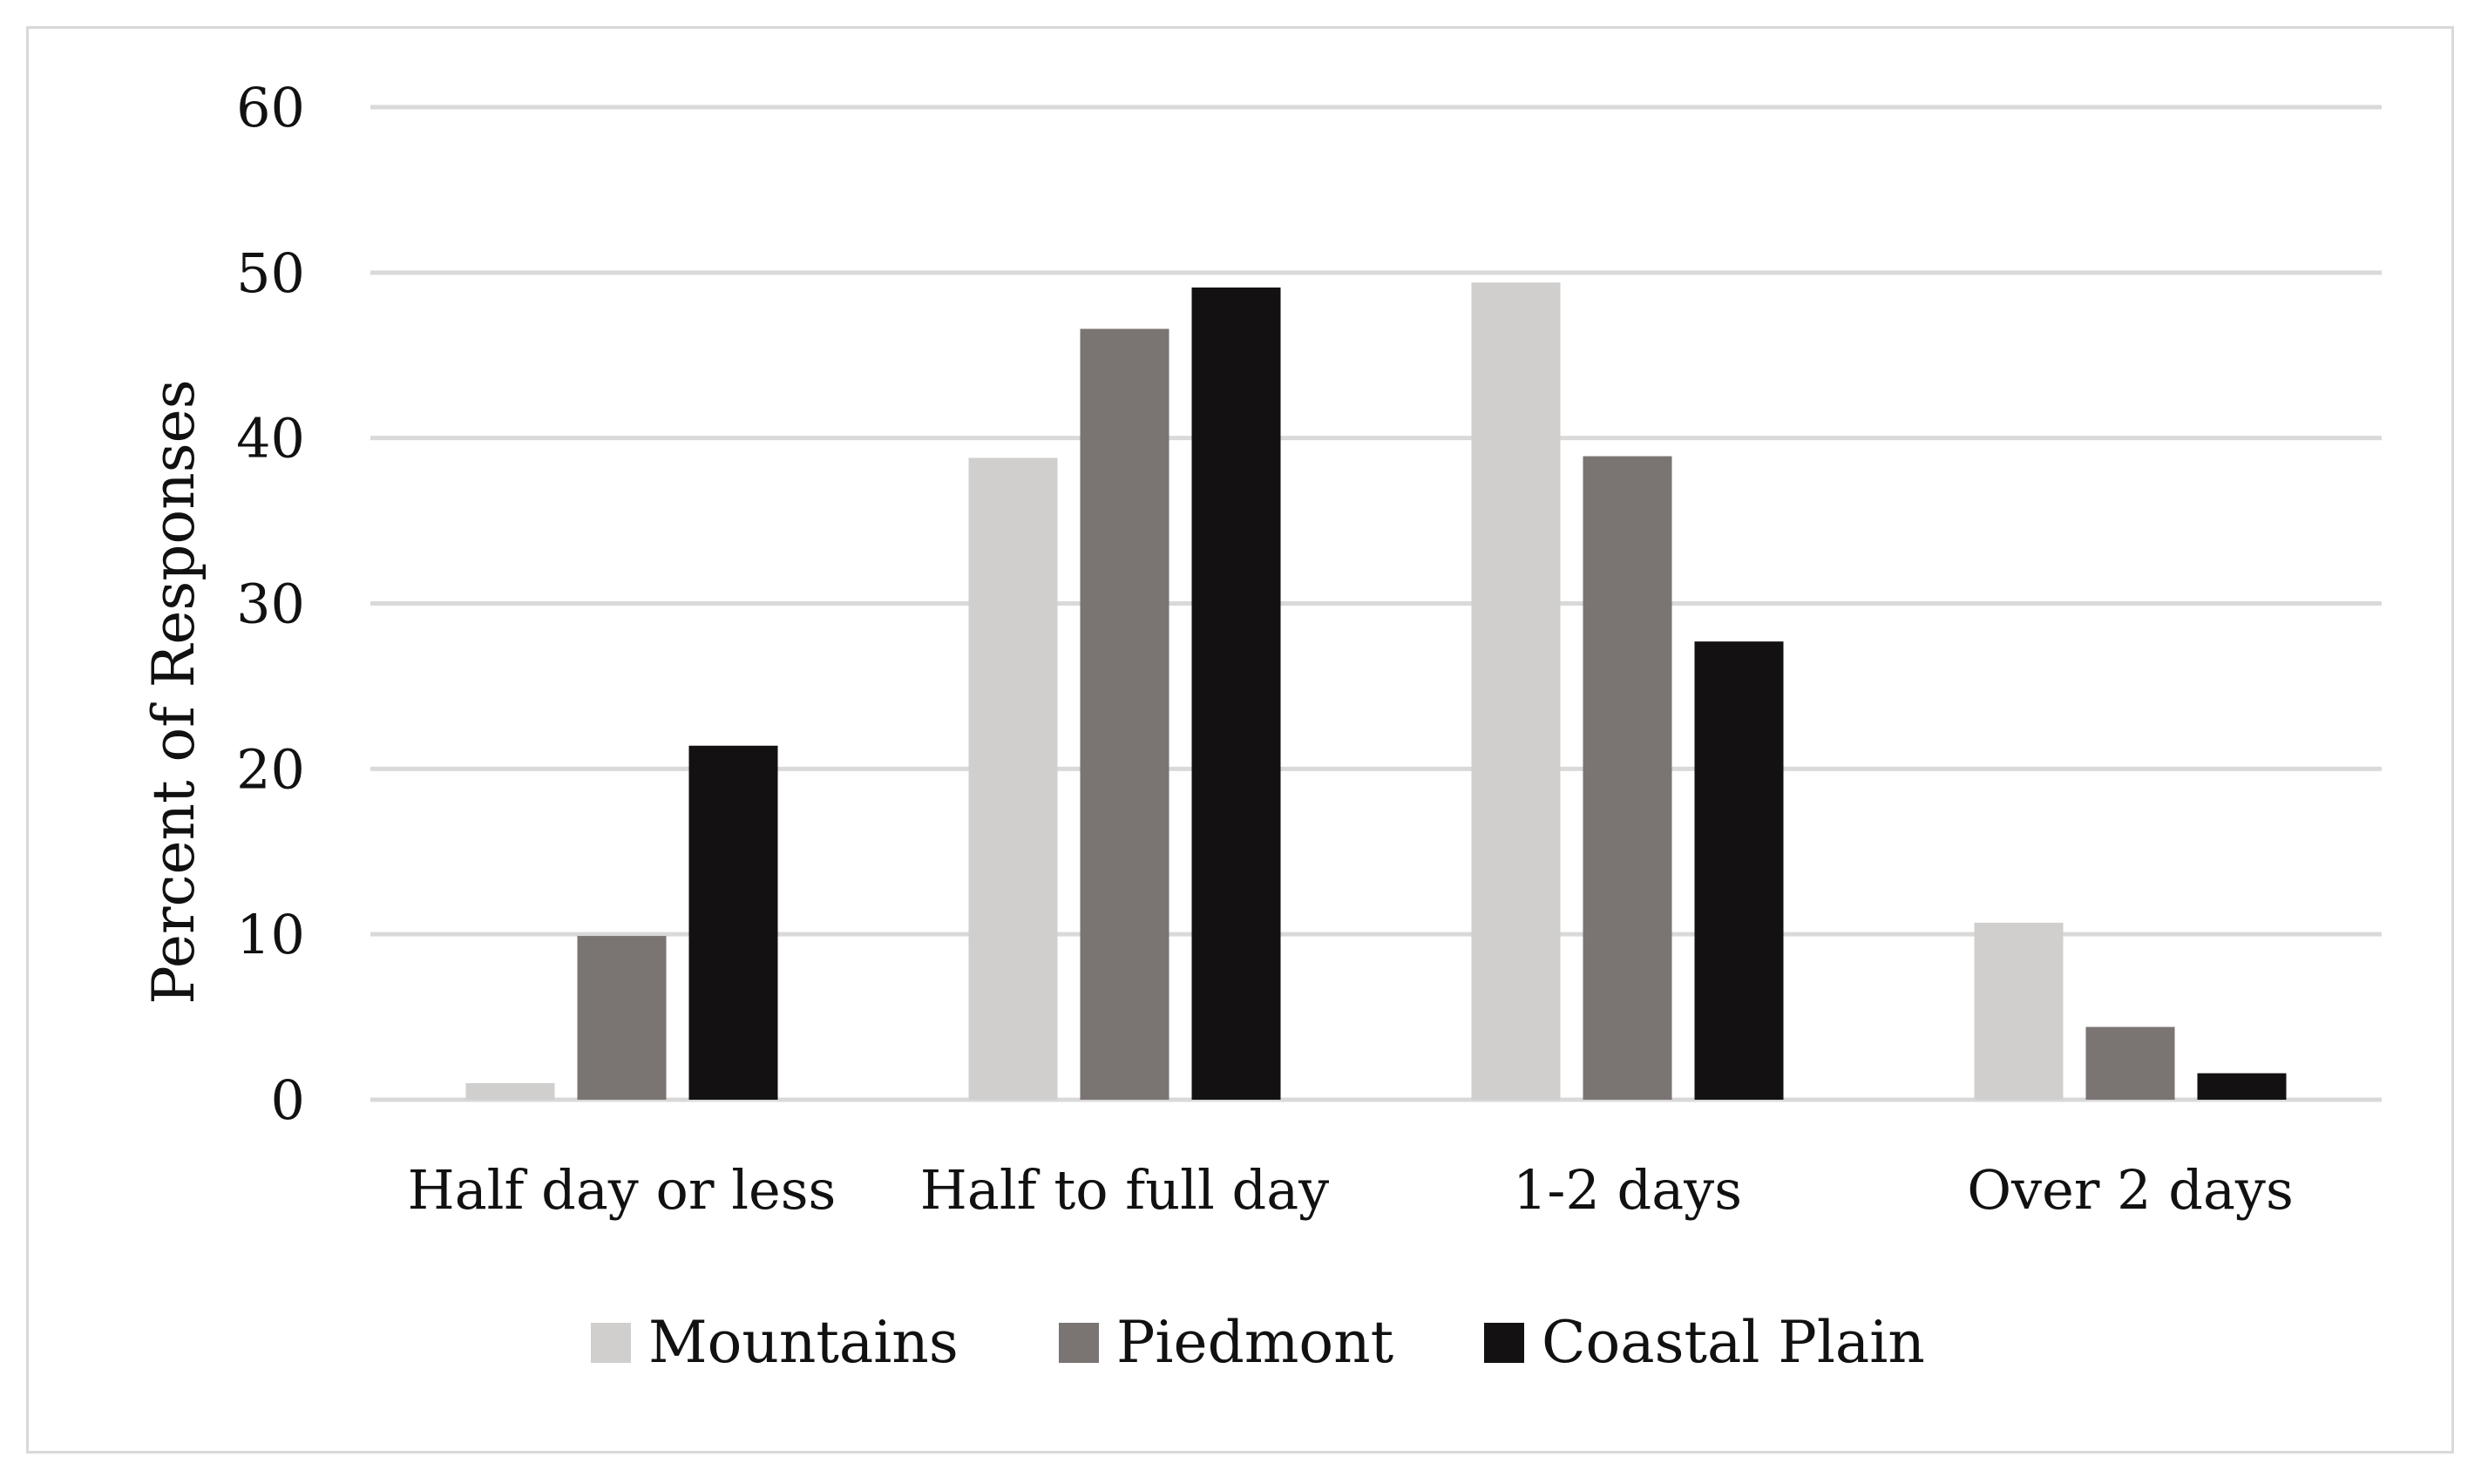 The image size is (2488, 1484). I want to click on y-tick-label: 40, so click(270, 439).